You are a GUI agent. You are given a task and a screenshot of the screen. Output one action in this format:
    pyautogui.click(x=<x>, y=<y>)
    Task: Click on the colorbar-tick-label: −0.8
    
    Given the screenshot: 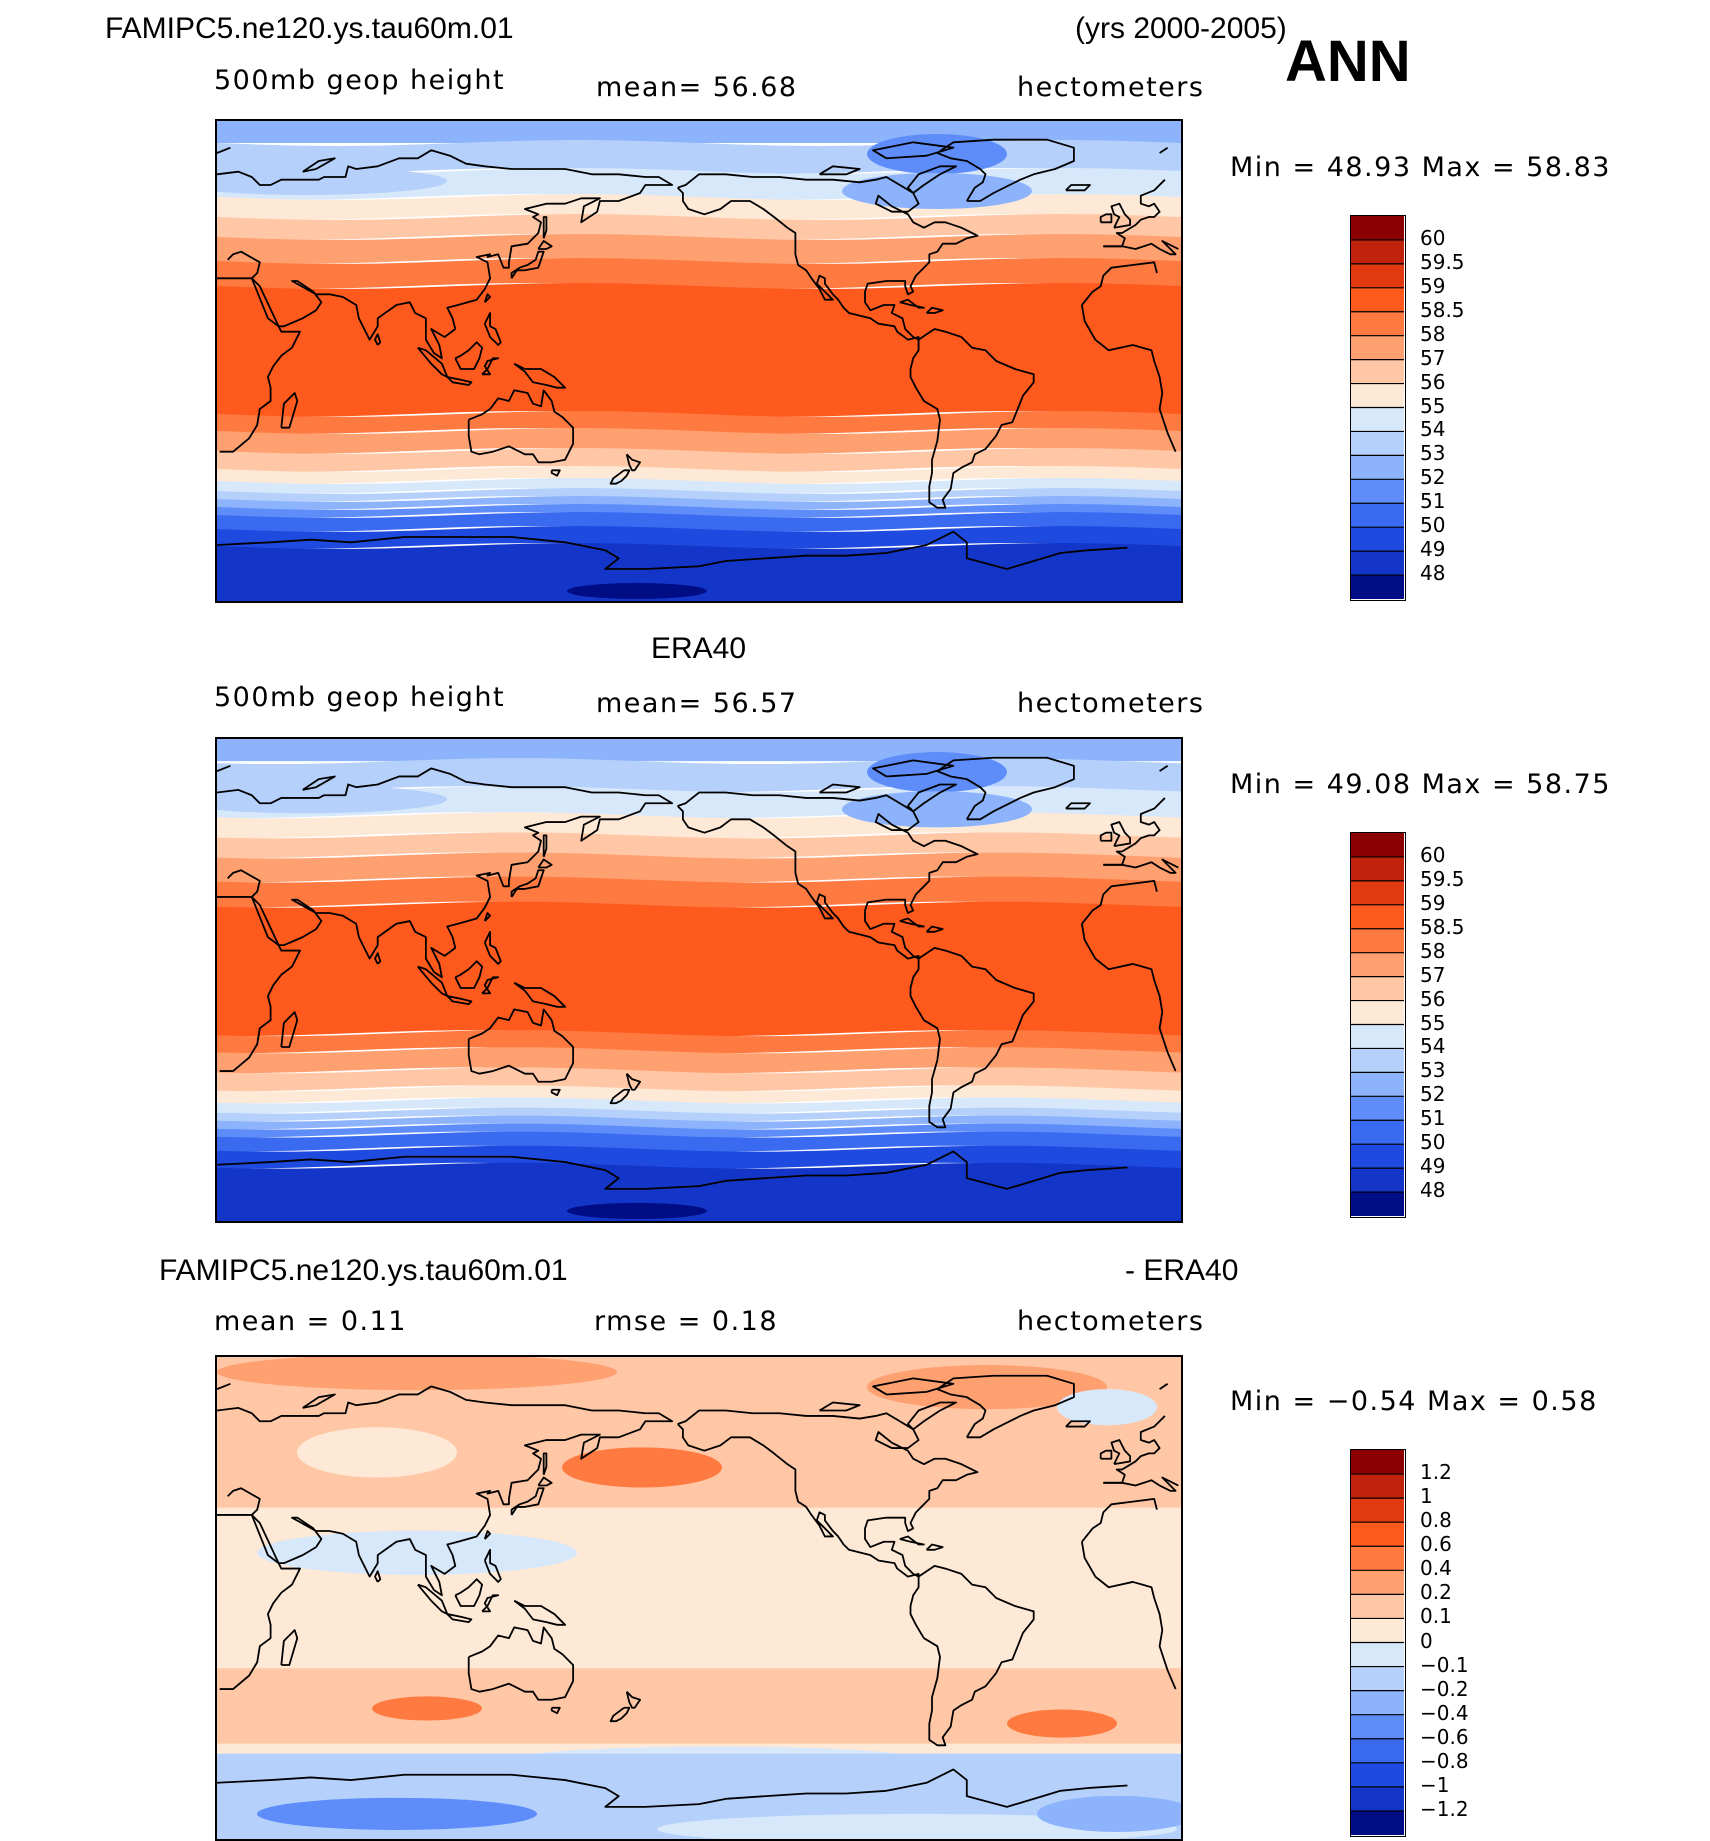 What is the action you would take?
    pyautogui.click(x=1444, y=1760)
    